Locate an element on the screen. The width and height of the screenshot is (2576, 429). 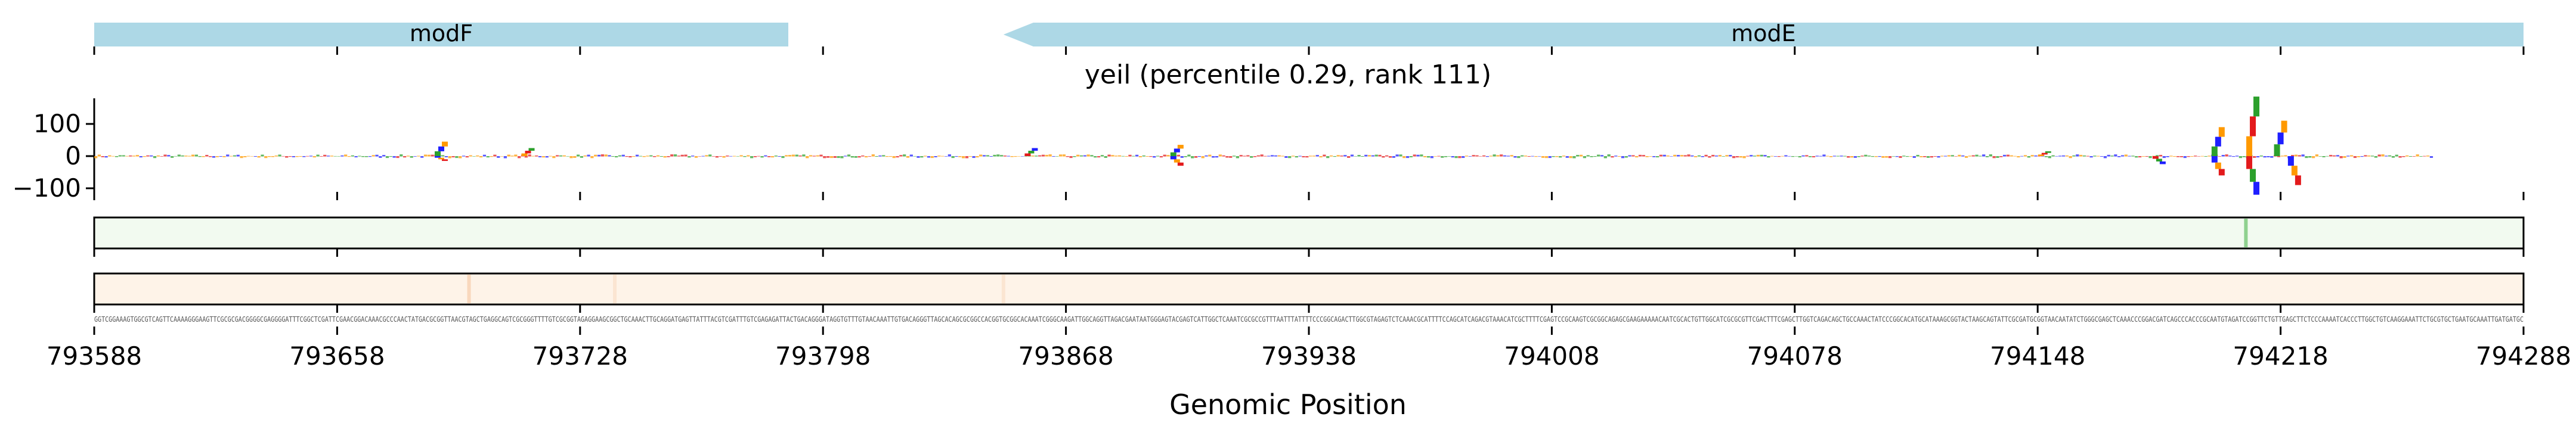
y-tick-label-1: 0 is located at coordinates (73, 155).